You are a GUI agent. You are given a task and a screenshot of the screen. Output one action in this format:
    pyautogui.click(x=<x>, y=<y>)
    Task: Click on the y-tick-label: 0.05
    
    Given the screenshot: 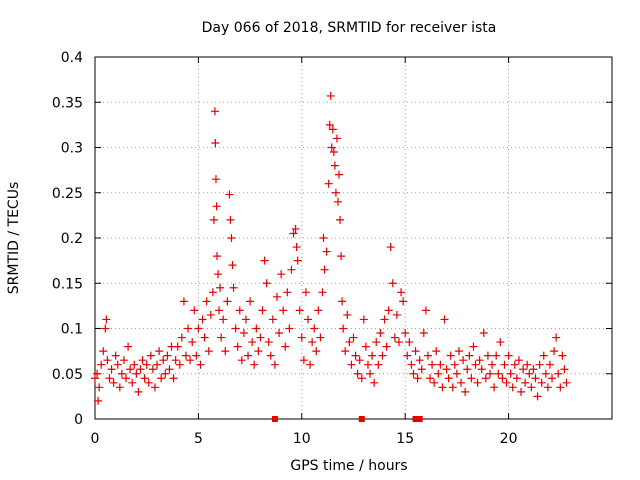 What is the action you would take?
    pyautogui.click(x=67, y=375)
    